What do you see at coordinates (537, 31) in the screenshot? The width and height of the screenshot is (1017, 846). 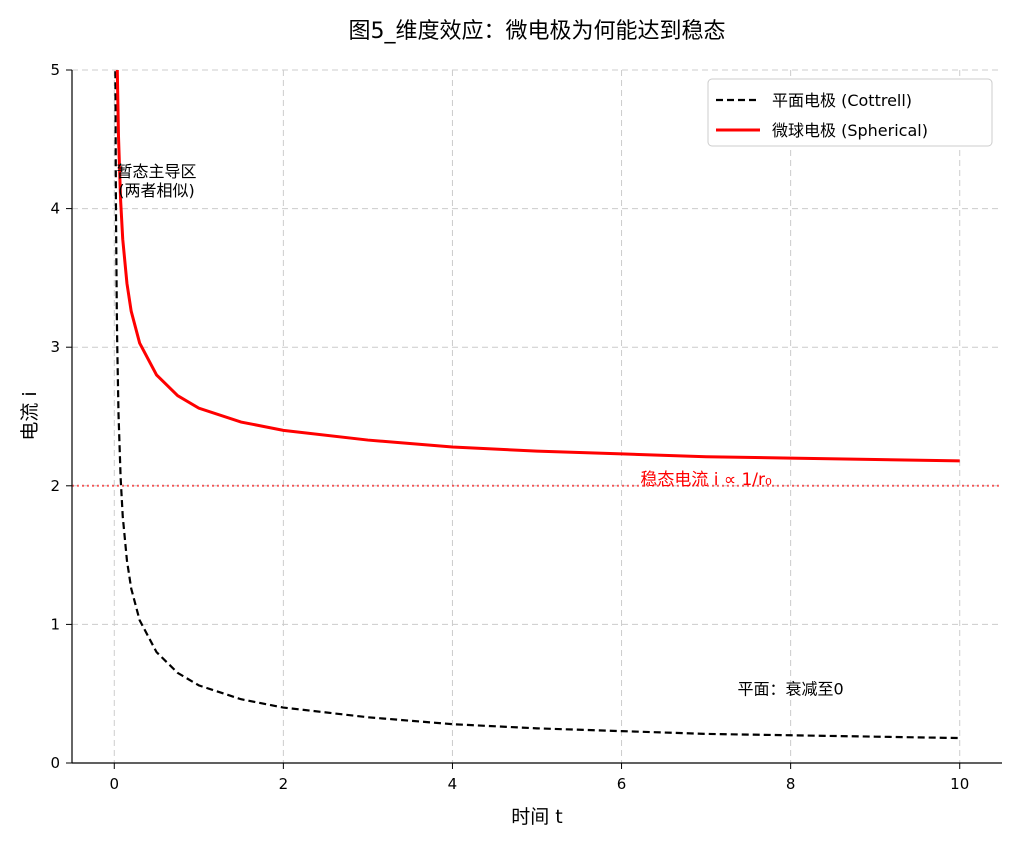 I see `chart-title: 图5_维度效应：微电极为何能达到稳态` at bounding box center [537, 31].